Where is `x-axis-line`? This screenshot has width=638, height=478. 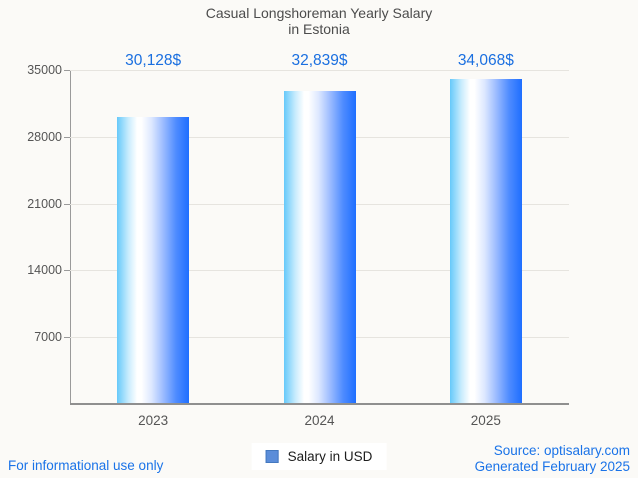 x-axis-line is located at coordinates (319, 404).